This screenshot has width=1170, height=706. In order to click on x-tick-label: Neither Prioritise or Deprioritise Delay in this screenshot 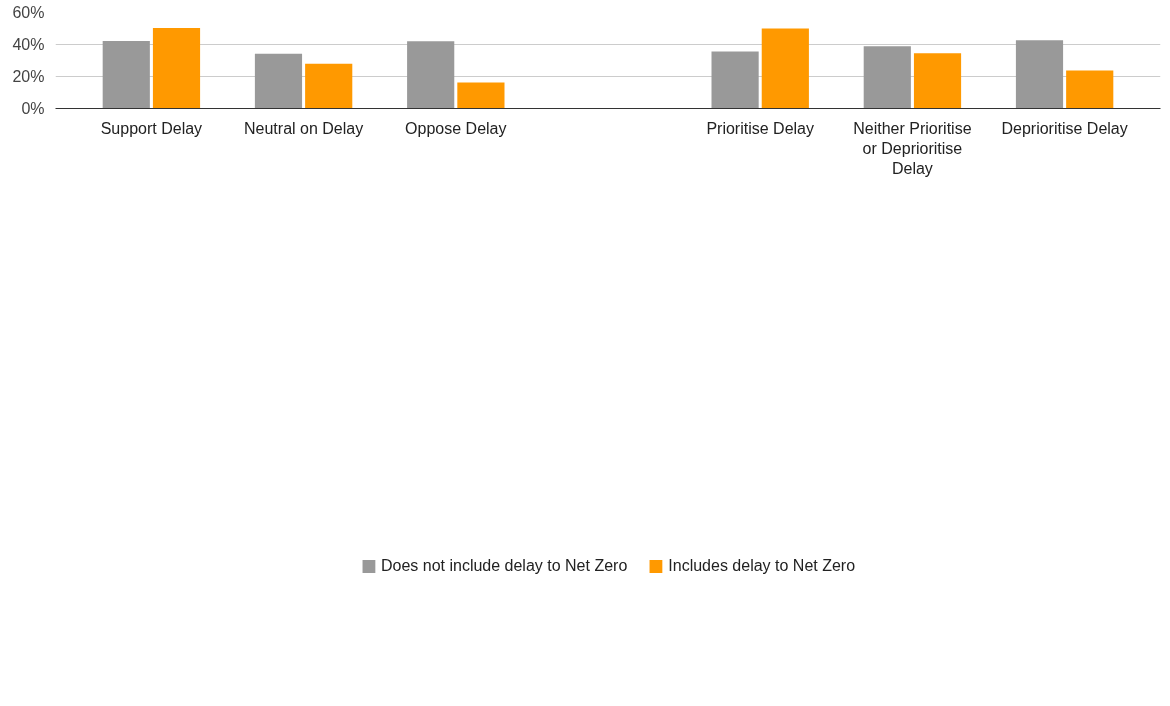, I will do `click(912, 148)`.